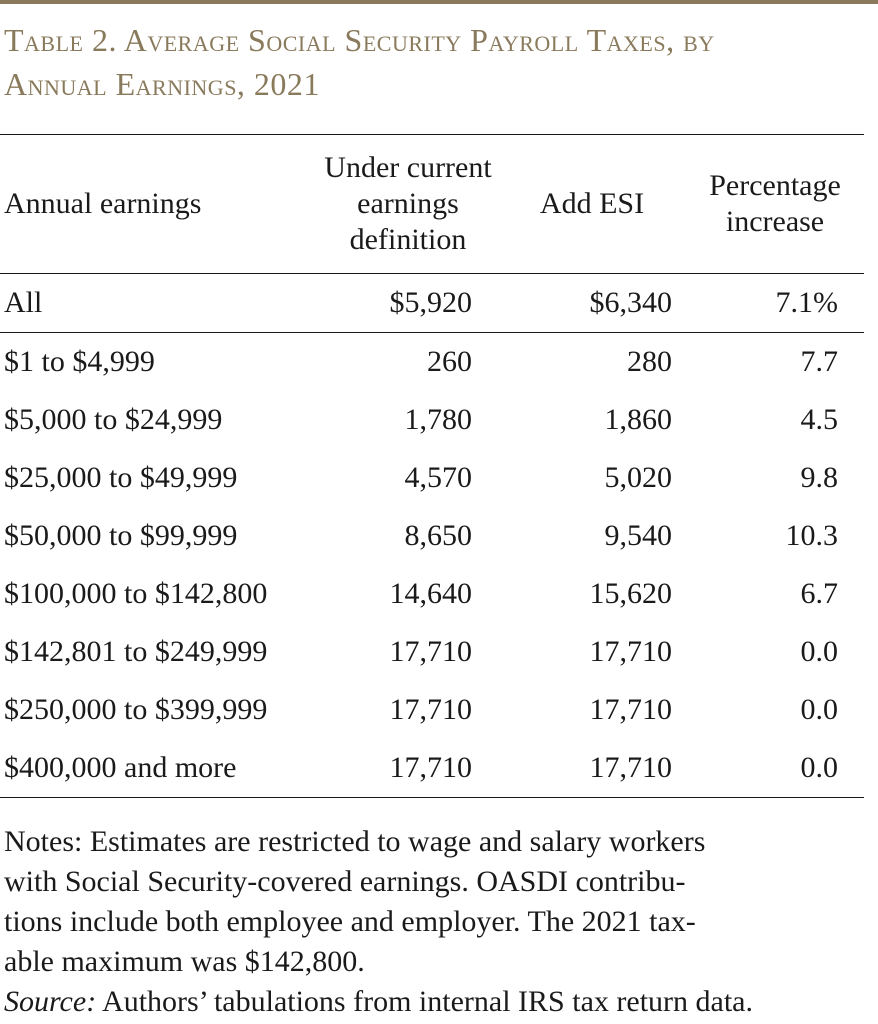  What do you see at coordinates (103, 203) in the screenshot?
I see `header-annual-earnings: Annual earnings` at bounding box center [103, 203].